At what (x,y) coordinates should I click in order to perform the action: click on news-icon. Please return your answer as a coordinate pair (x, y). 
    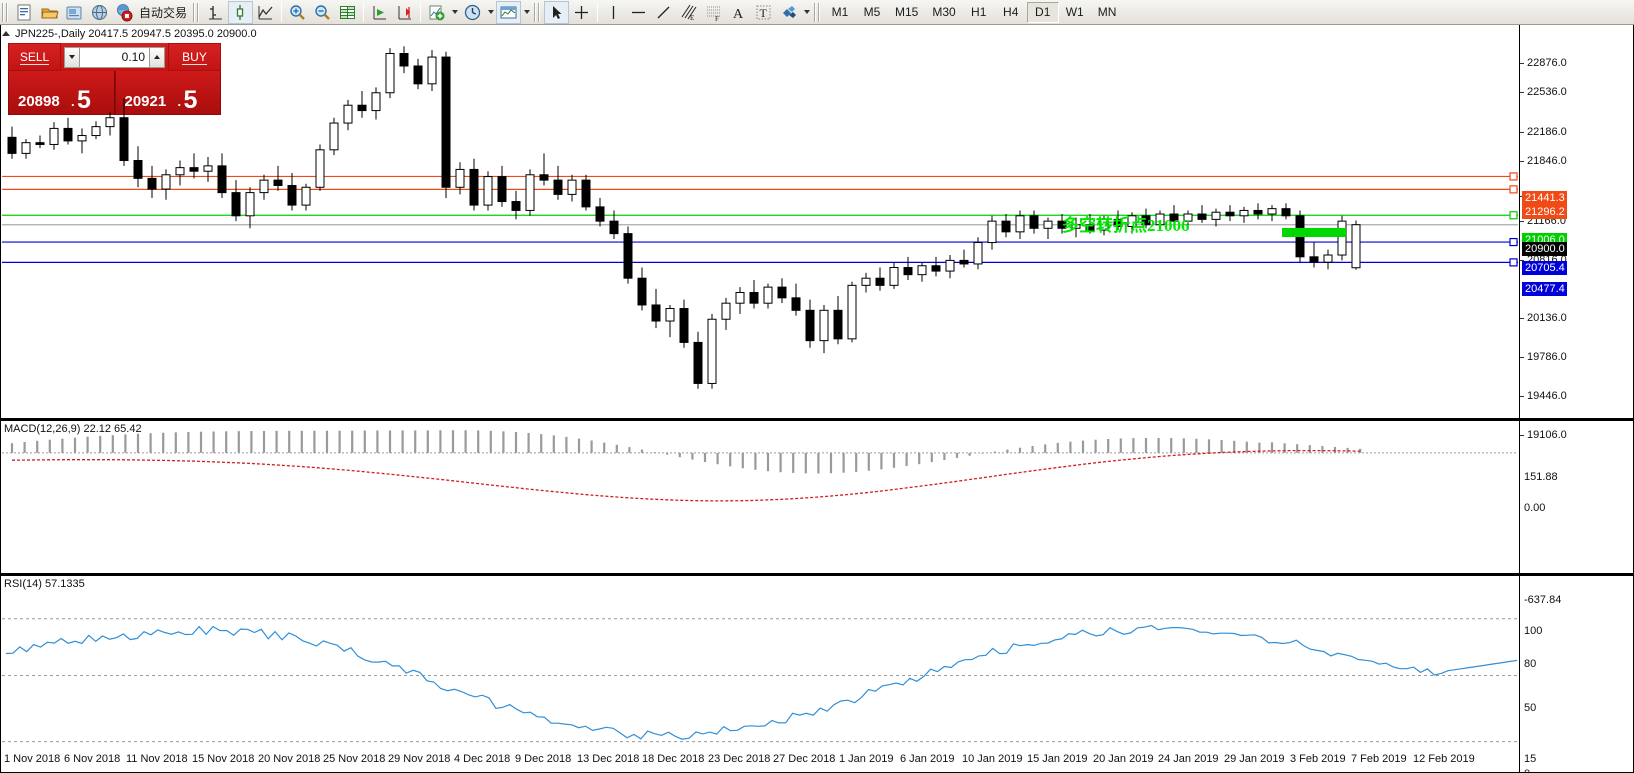
    Looking at the image, I should click on (74, 12).